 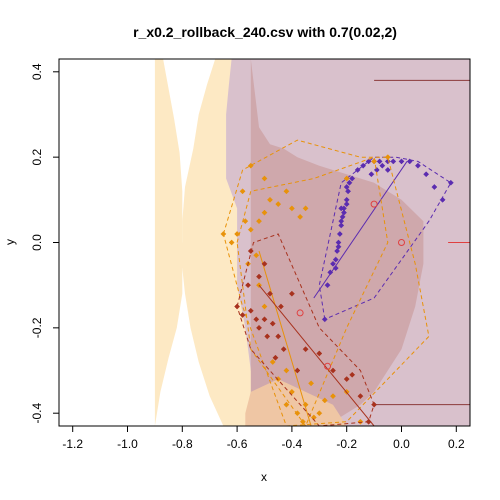 What do you see at coordinates (237, 444) in the screenshot?
I see `x-tick-label-3: -0.6` at bounding box center [237, 444].